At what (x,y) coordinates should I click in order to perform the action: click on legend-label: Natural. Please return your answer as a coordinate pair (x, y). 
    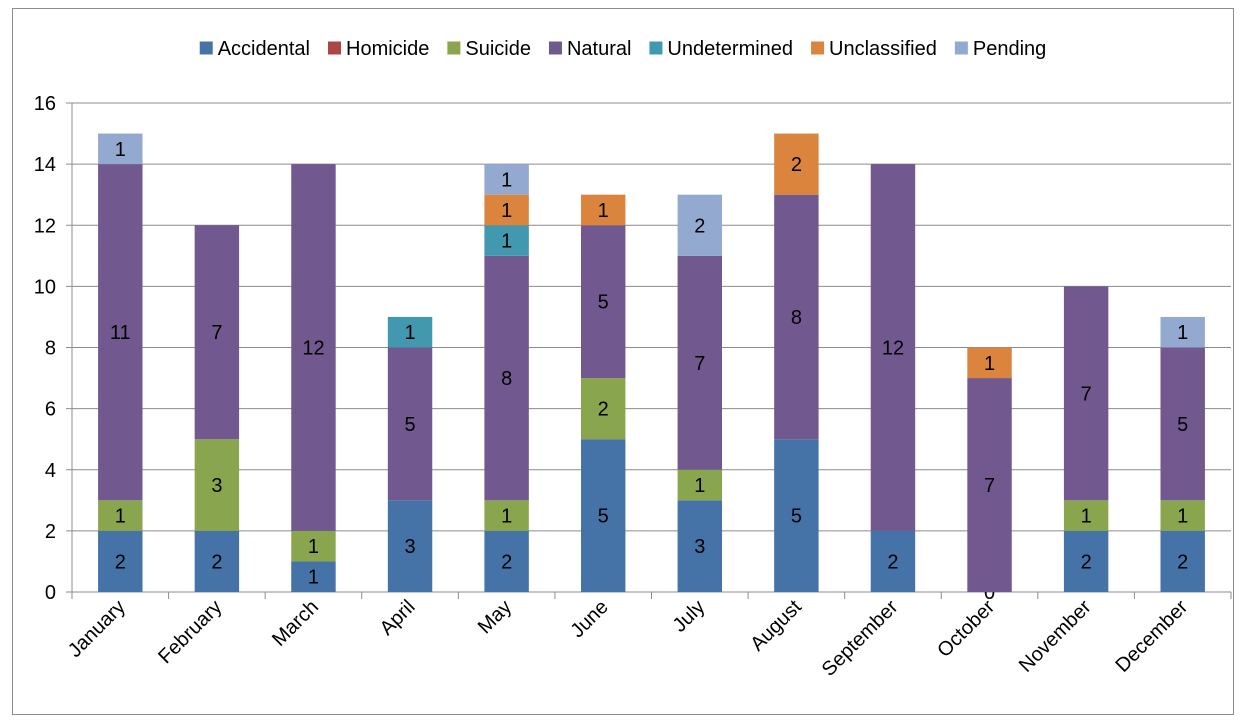
    Looking at the image, I should click on (599, 49).